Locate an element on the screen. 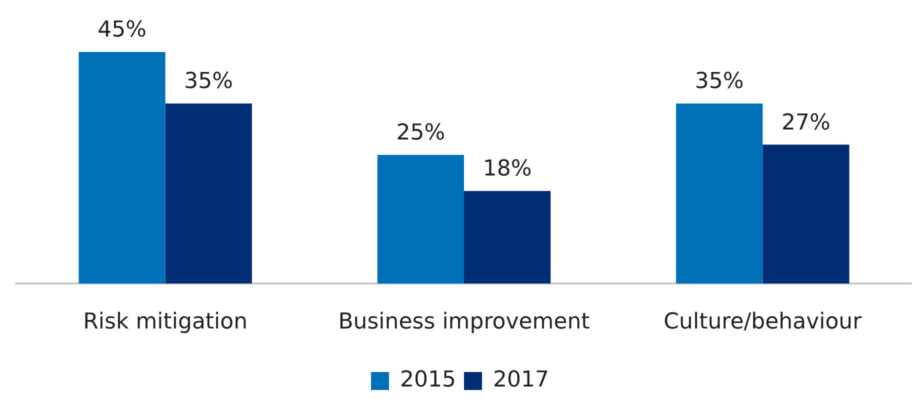  x-tick-label: Business improvement is located at coordinates (464, 322).